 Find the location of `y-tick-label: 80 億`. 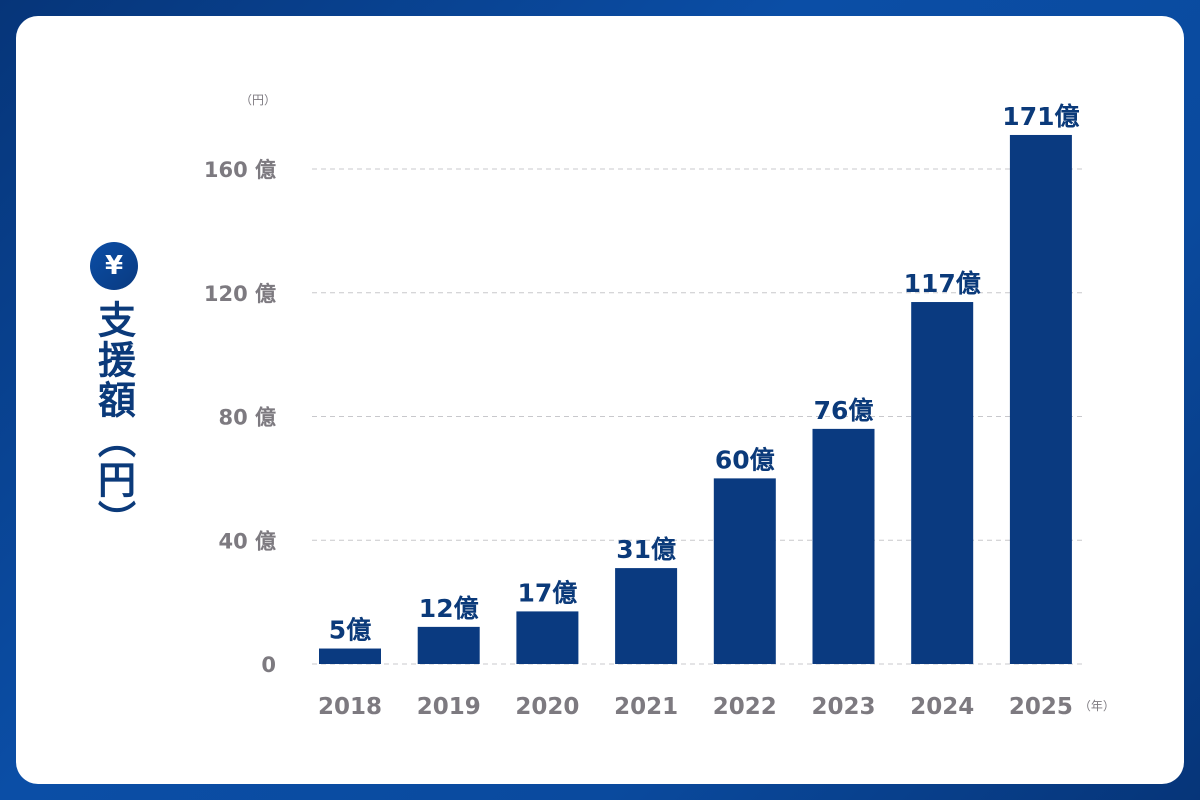

y-tick-label: 80 億 is located at coordinates (247, 418).